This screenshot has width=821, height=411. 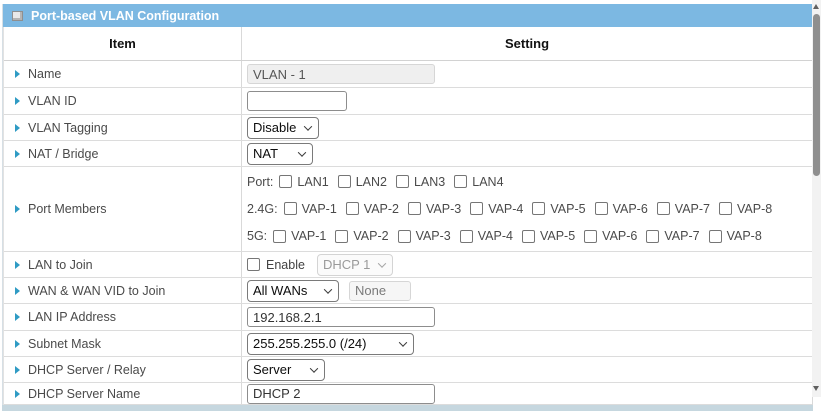 I want to click on band-24g-prefix: 2.4G:, so click(x=262, y=208).